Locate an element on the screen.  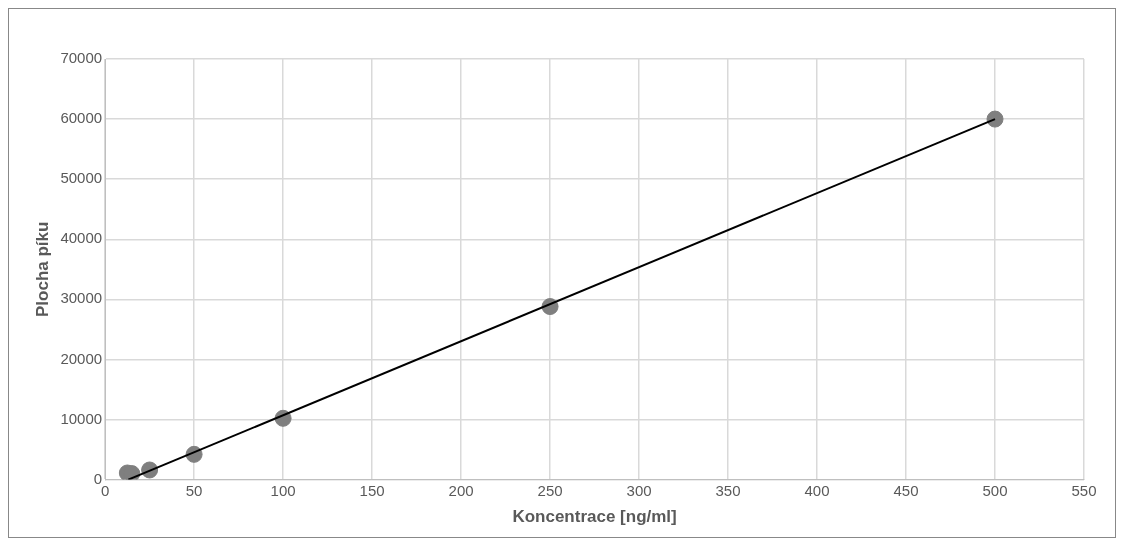
x-axis-title: Koncentrace [ng/ml] is located at coordinates (594, 517).